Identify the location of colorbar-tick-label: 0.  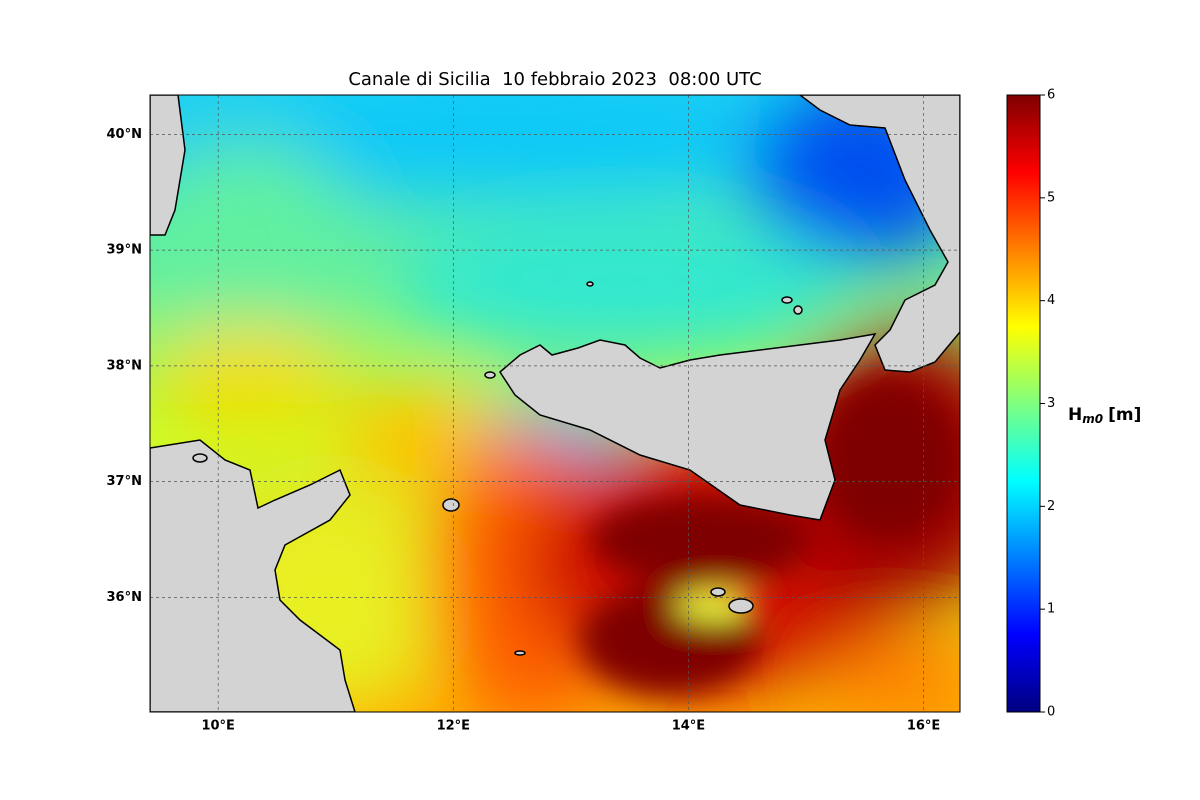
(1051, 712).